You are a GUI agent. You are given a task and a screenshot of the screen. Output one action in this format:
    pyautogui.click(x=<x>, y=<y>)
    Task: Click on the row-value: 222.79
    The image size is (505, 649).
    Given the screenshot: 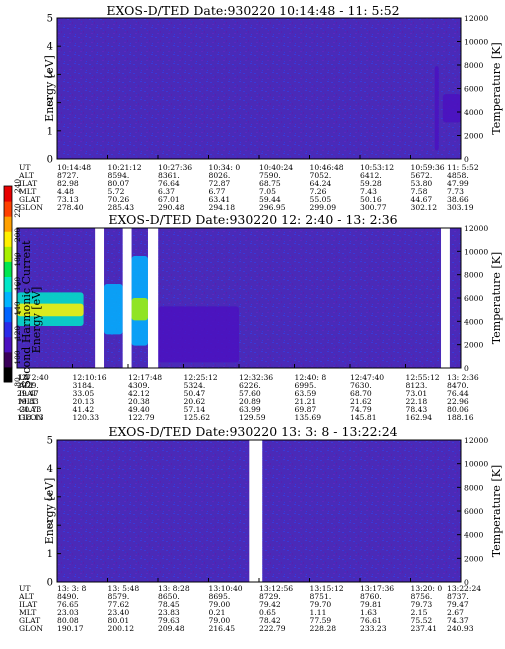 What is the action you would take?
    pyautogui.click(x=272, y=628)
    